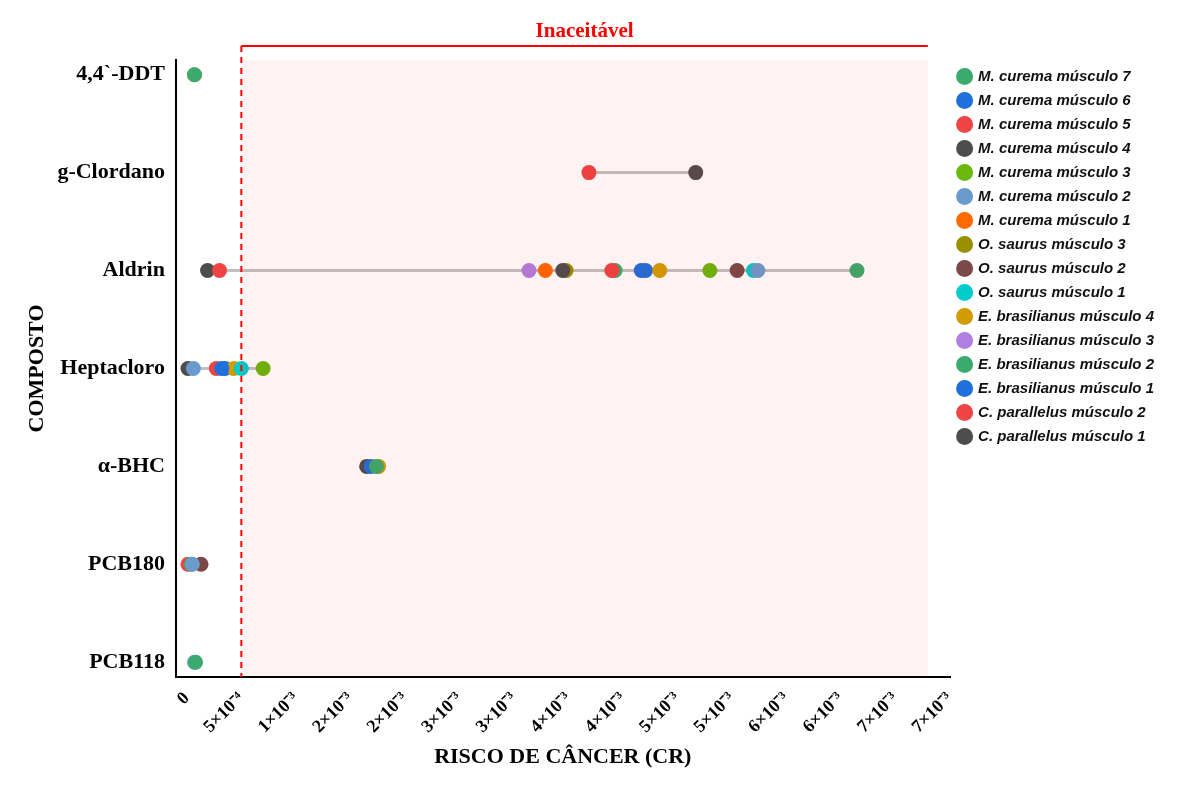 The image size is (1204, 785). Describe the element at coordinates (1052, 243) in the screenshot. I see `legend-label: O. saurus músculo 3` at that location.